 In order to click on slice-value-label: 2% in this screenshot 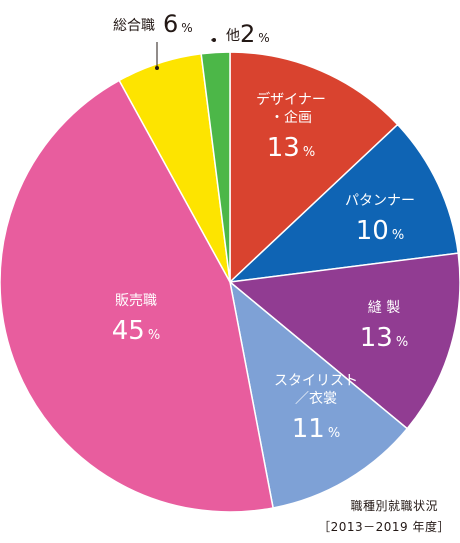, I will do `click(255, 34)`.